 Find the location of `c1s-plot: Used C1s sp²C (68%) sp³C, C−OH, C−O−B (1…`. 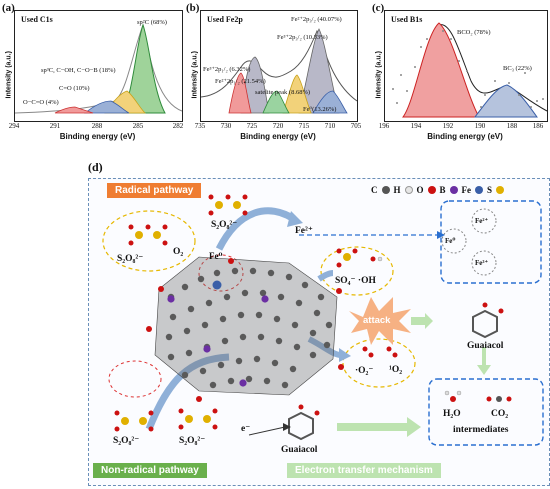

c1s-plot: Used C1s sp²C (68%) sp³C, C−OH, C−O−B (1… is located at coordinates (98, 66).